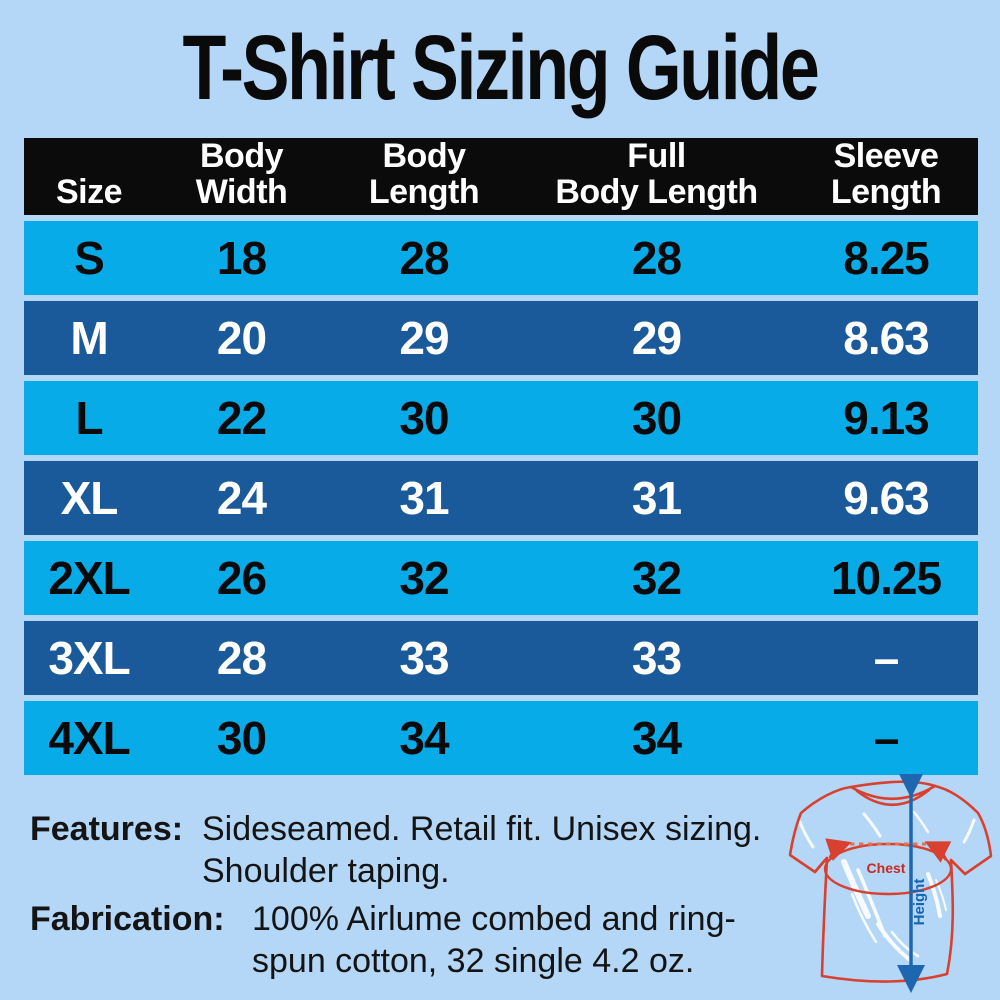 The height and width of the screenshot is (1000, 1000). I want to click on table-row: 2XL 26 32 32 10.25, so click(501, 578).